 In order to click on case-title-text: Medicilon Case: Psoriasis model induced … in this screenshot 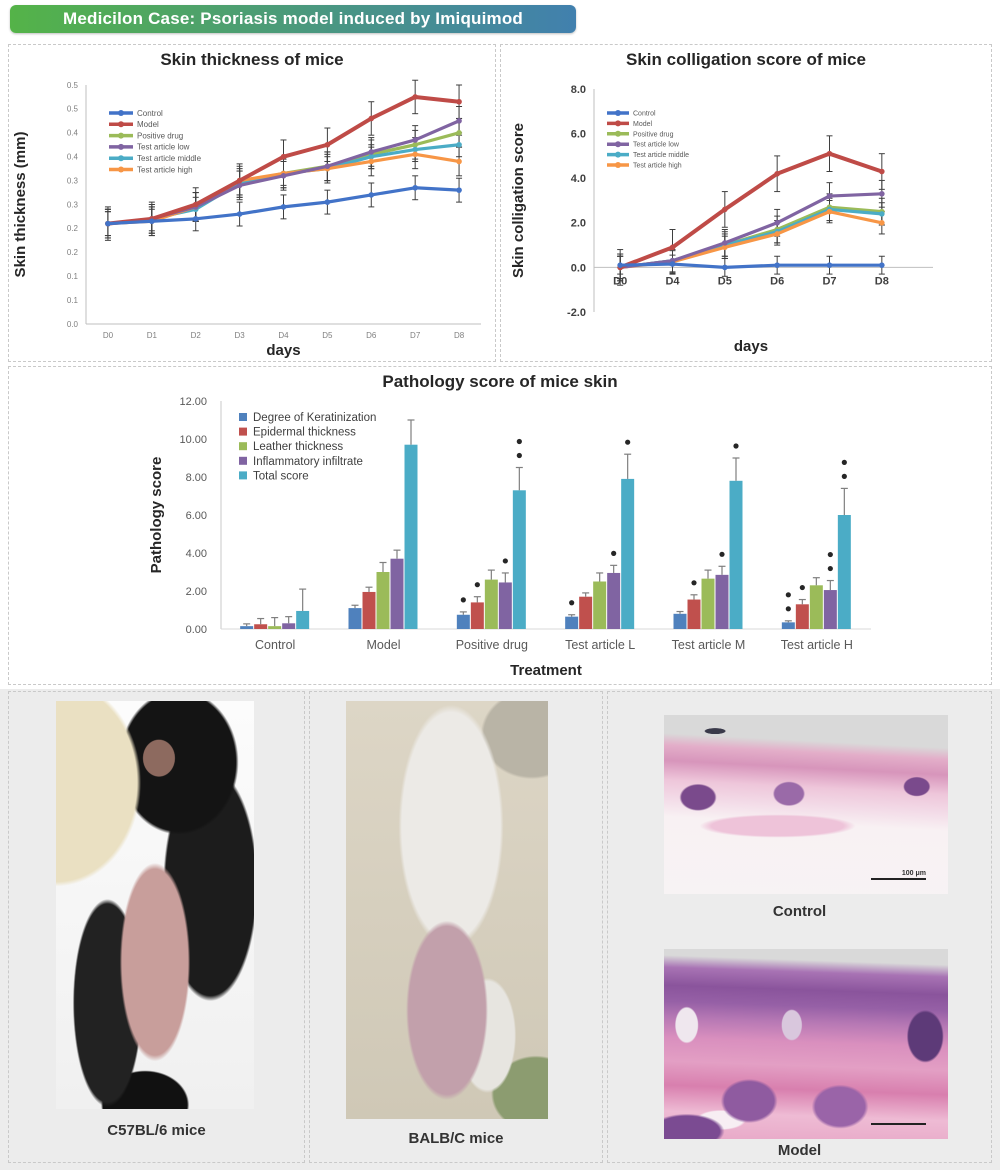, I will do `click(293, 18)`.